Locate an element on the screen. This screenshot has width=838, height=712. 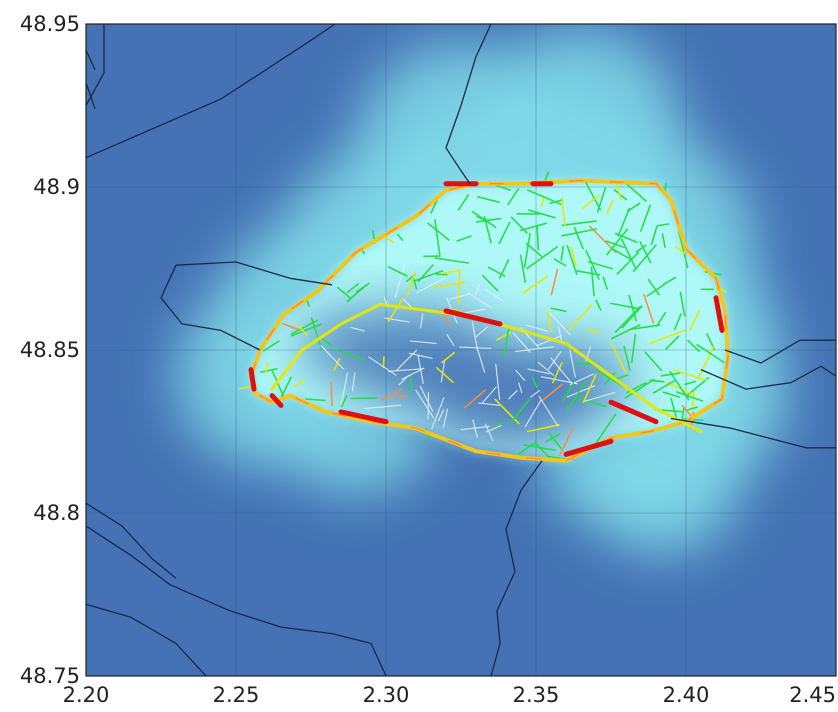
congested-segment is located at coordinates (588, 447).